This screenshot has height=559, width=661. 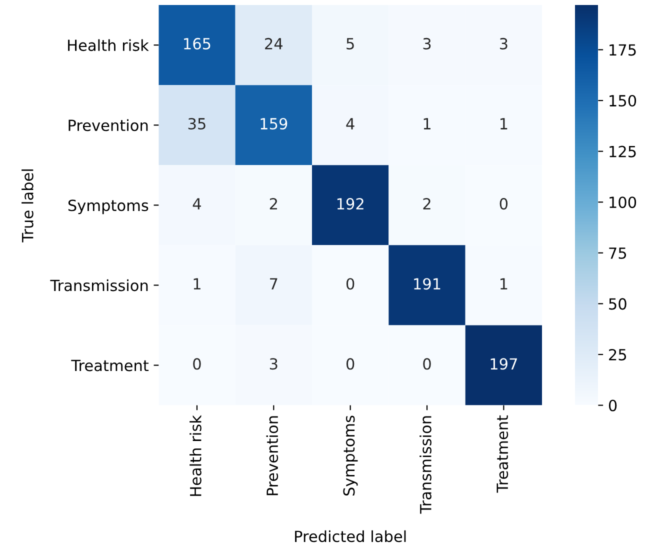 I want to click on x-axis-title: Predicted label, so click(x=350, y=536).